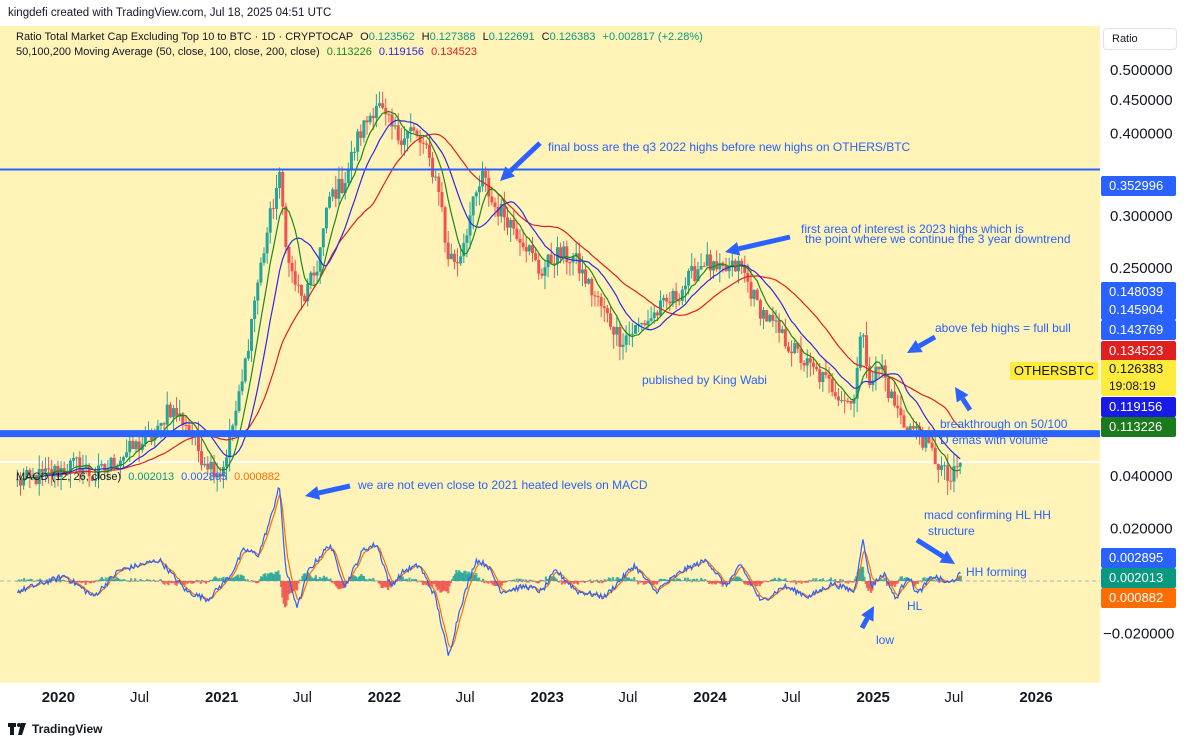 The height and width of the screenshot is (743, 1200). I want to click on ma100-value: 0.119156, so click(401, 52).